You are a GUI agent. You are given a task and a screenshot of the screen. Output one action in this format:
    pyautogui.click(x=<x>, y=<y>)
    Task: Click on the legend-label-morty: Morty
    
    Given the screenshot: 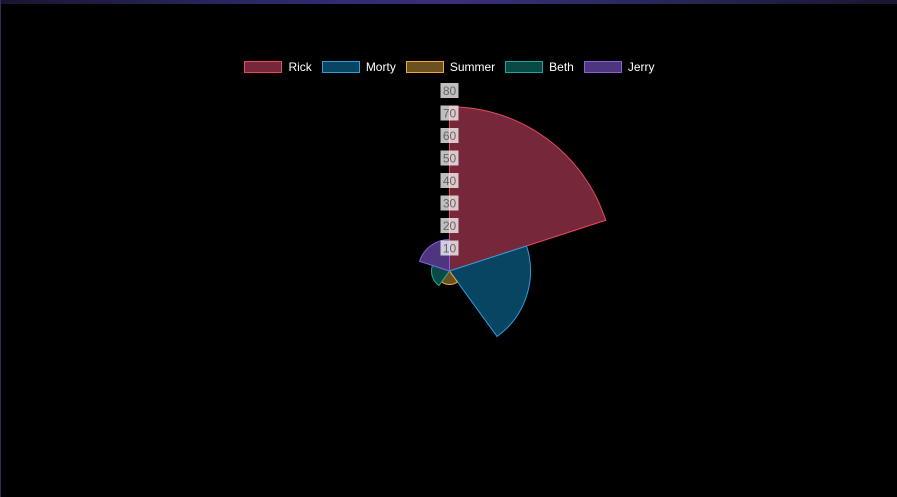 What is the action you would take?
    pyautogui.click(x=380, y=67)
    